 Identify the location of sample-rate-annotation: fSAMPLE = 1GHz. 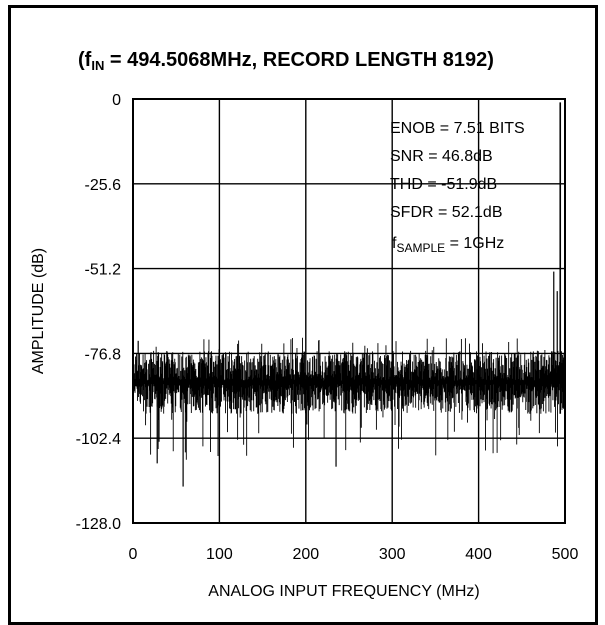
(448, 245).